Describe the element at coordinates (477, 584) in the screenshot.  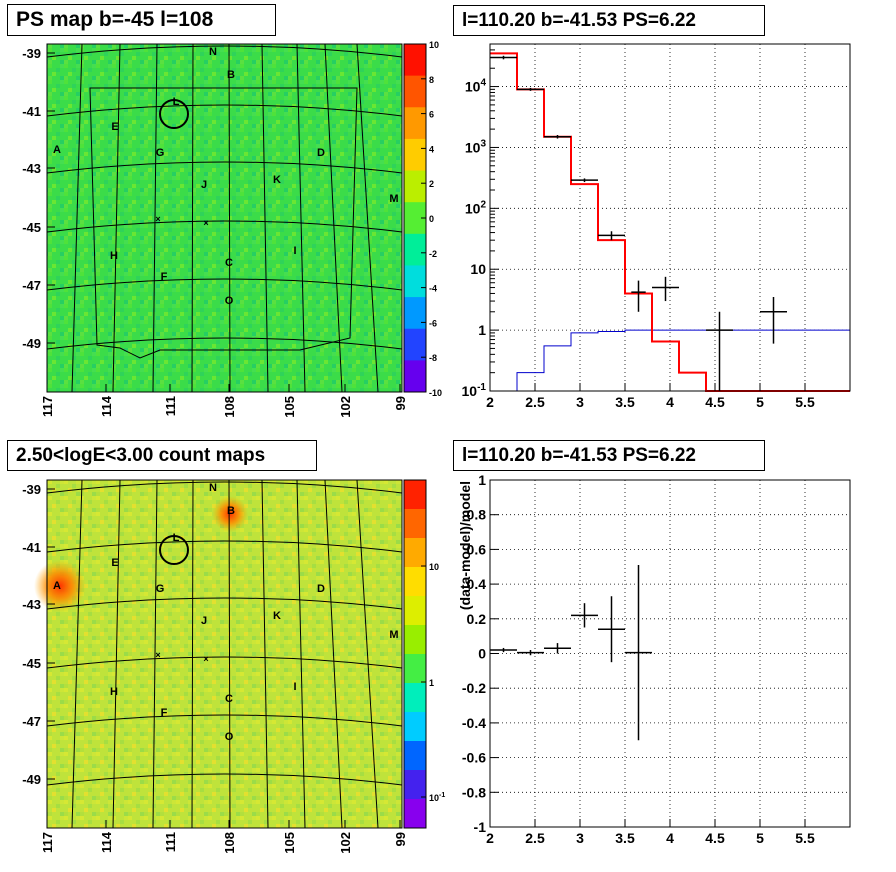
I see `y-tick-label: 0.4` at that location.